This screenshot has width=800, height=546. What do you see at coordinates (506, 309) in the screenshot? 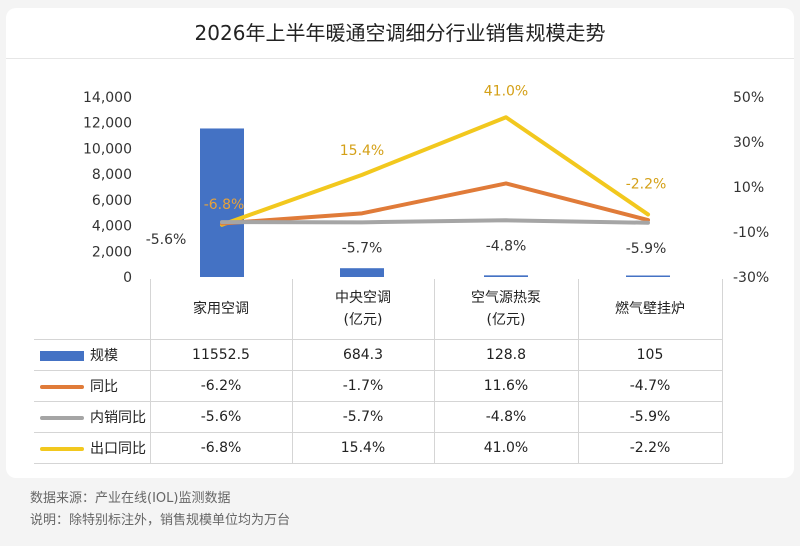
I see `category-header: 空气源热泵 (亿元)` at bounding box center [506, 309].